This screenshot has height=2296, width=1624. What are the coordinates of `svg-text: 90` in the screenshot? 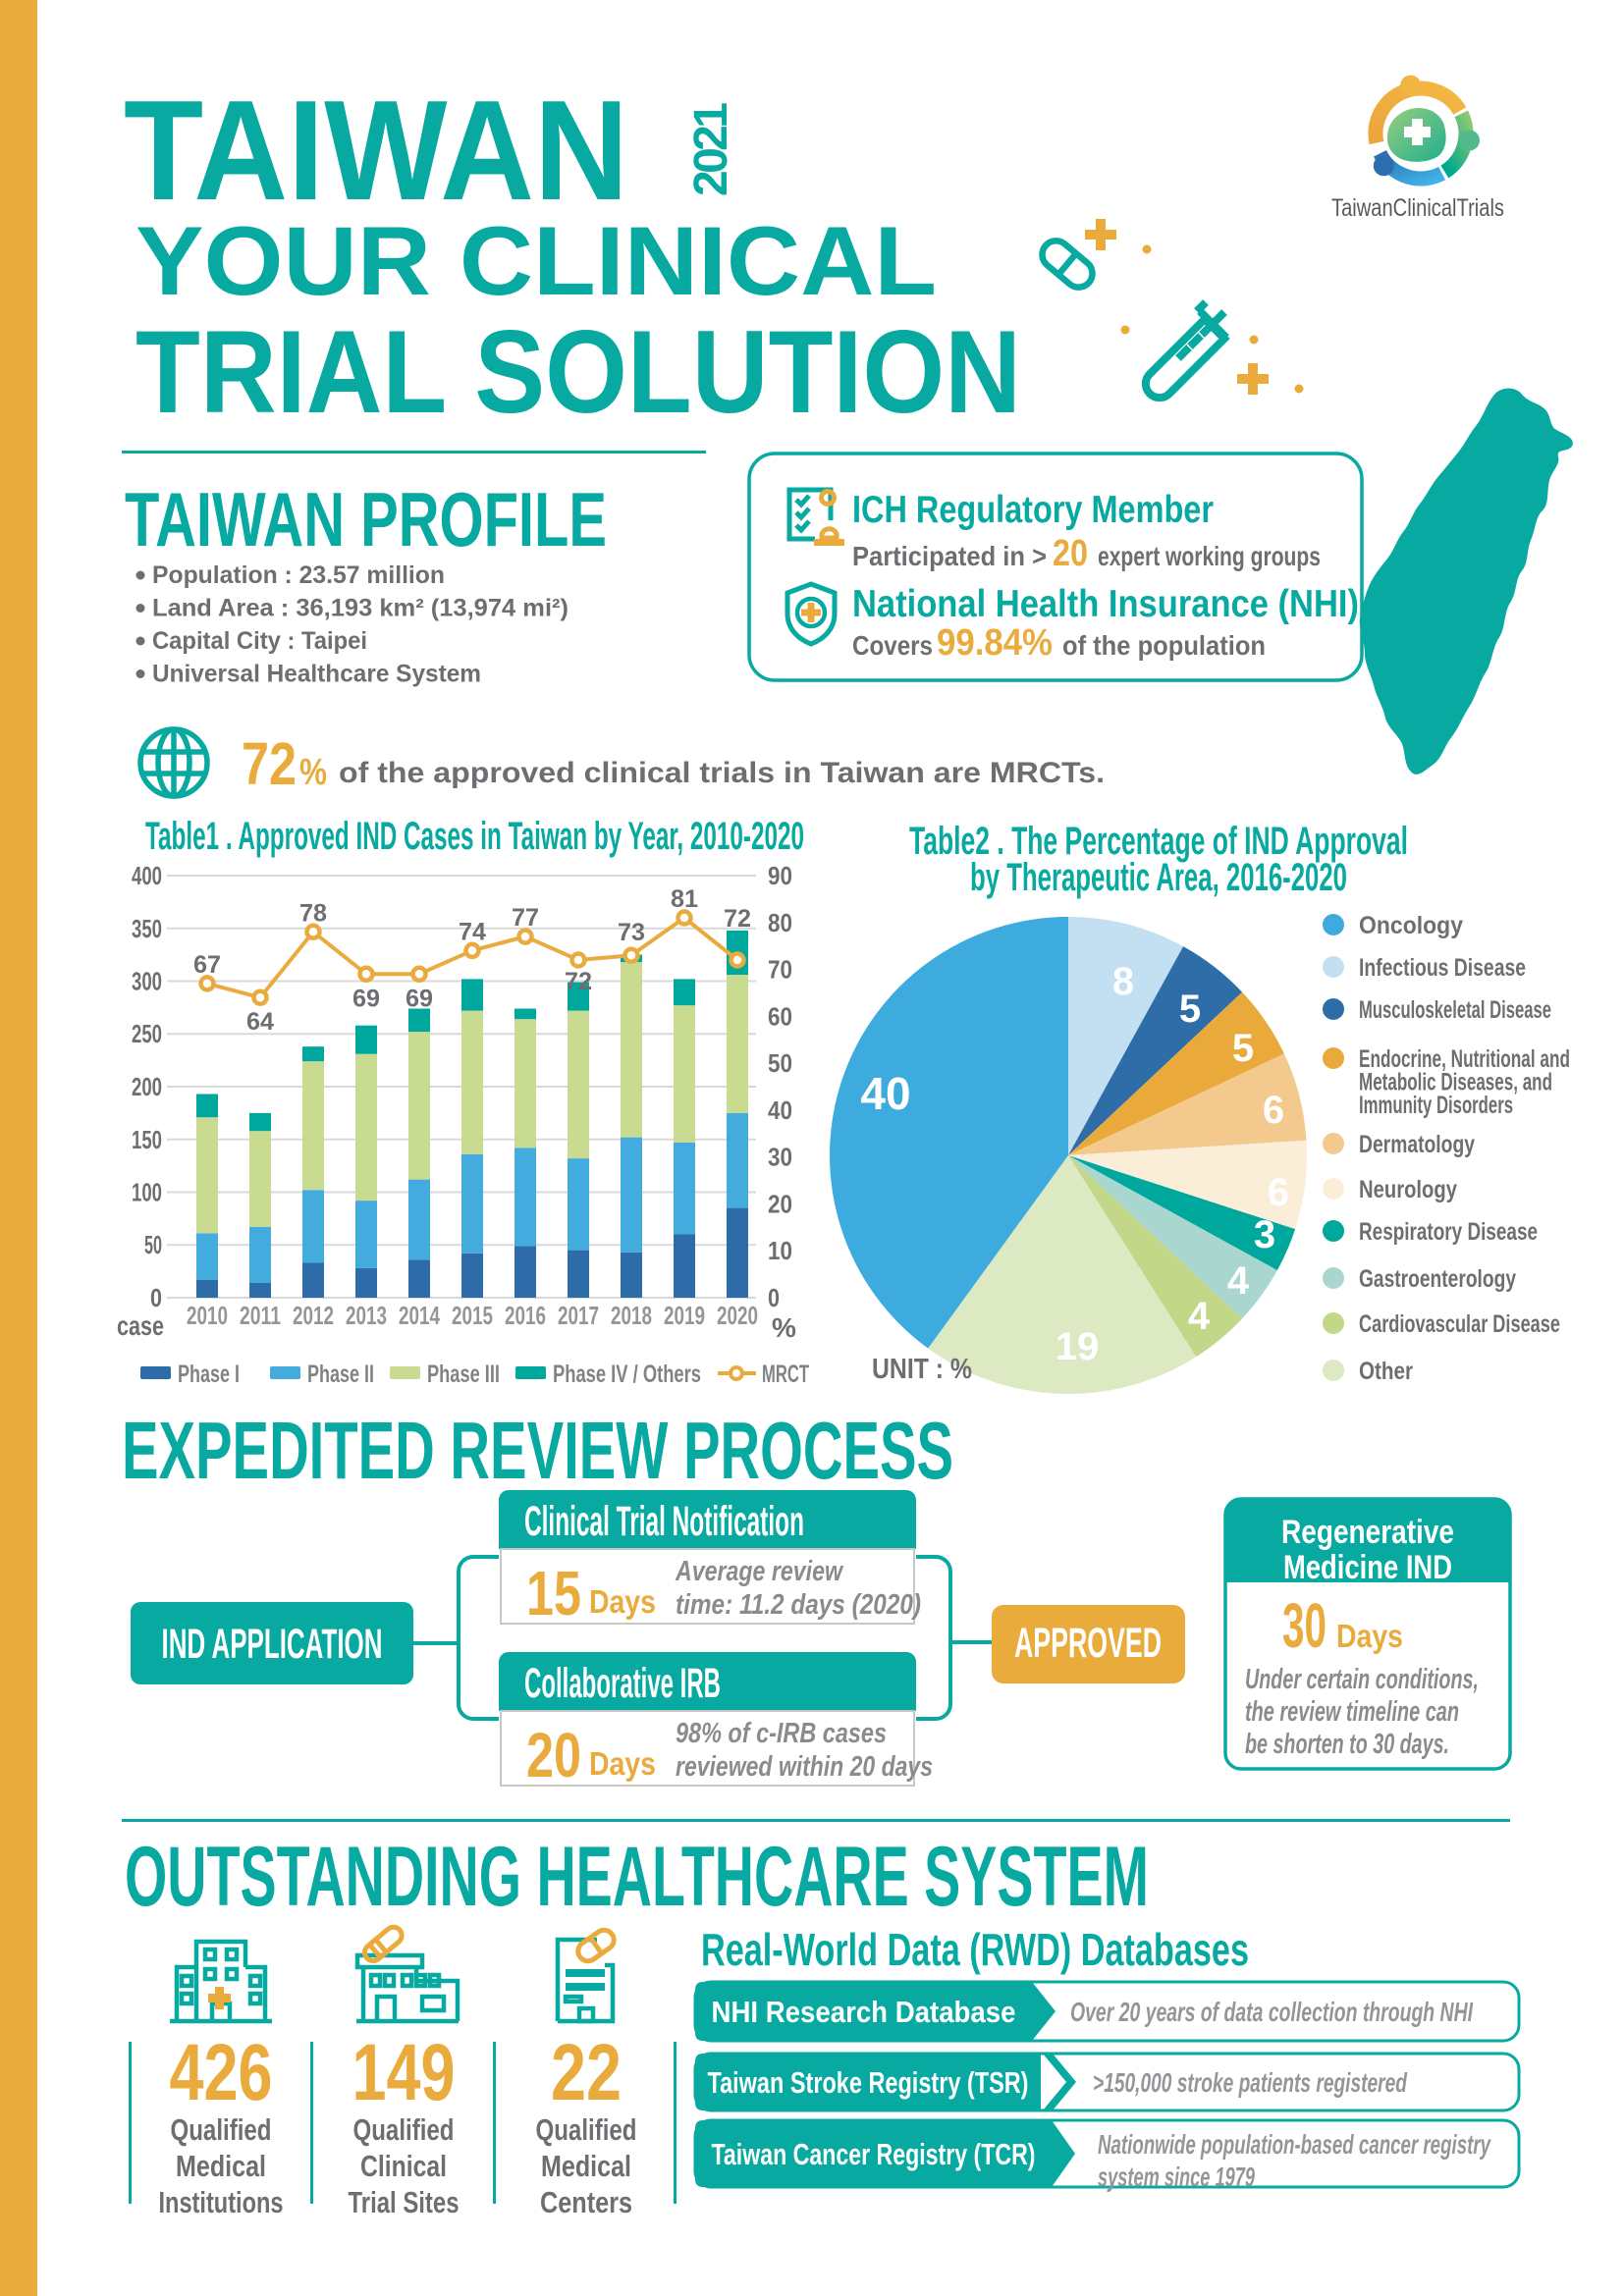 It's located at (780, 875).